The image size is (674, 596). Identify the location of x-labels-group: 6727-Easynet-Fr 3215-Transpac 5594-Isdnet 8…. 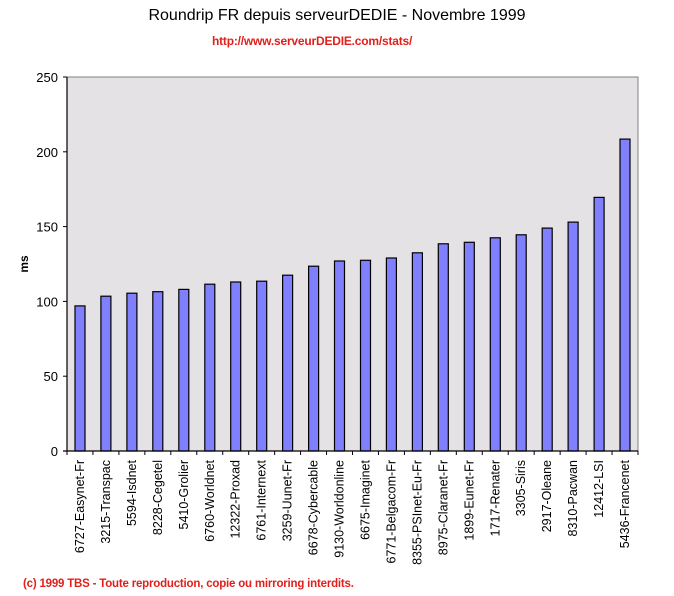
(352, 511).